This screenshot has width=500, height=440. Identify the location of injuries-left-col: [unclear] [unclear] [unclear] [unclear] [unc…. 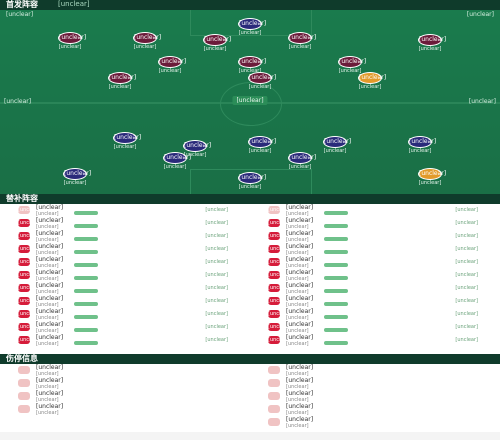
(125, 390).